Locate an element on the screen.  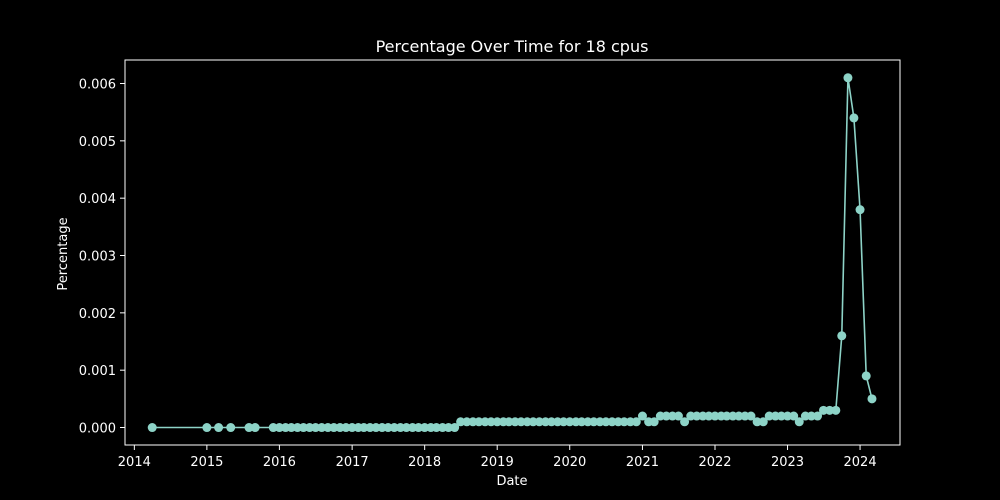
x-tick-label: 2019 is located at coordinates (497, 462).